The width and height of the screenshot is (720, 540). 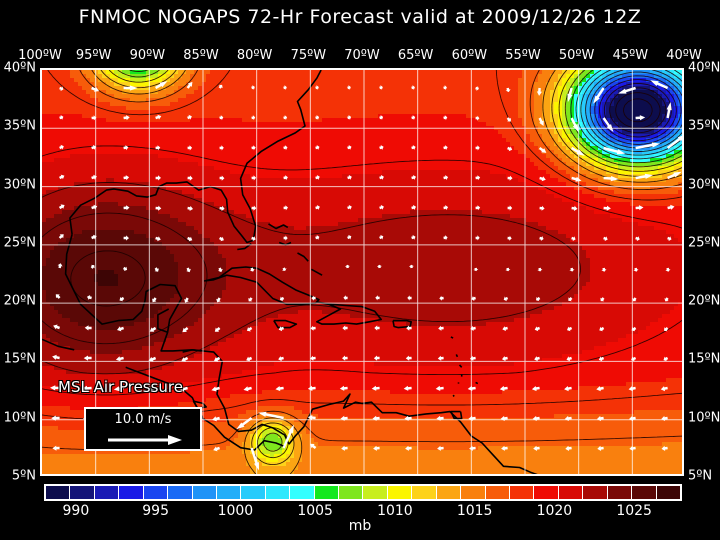 I want to click on lon-label: 95ºW, so click(x=93, y=55).